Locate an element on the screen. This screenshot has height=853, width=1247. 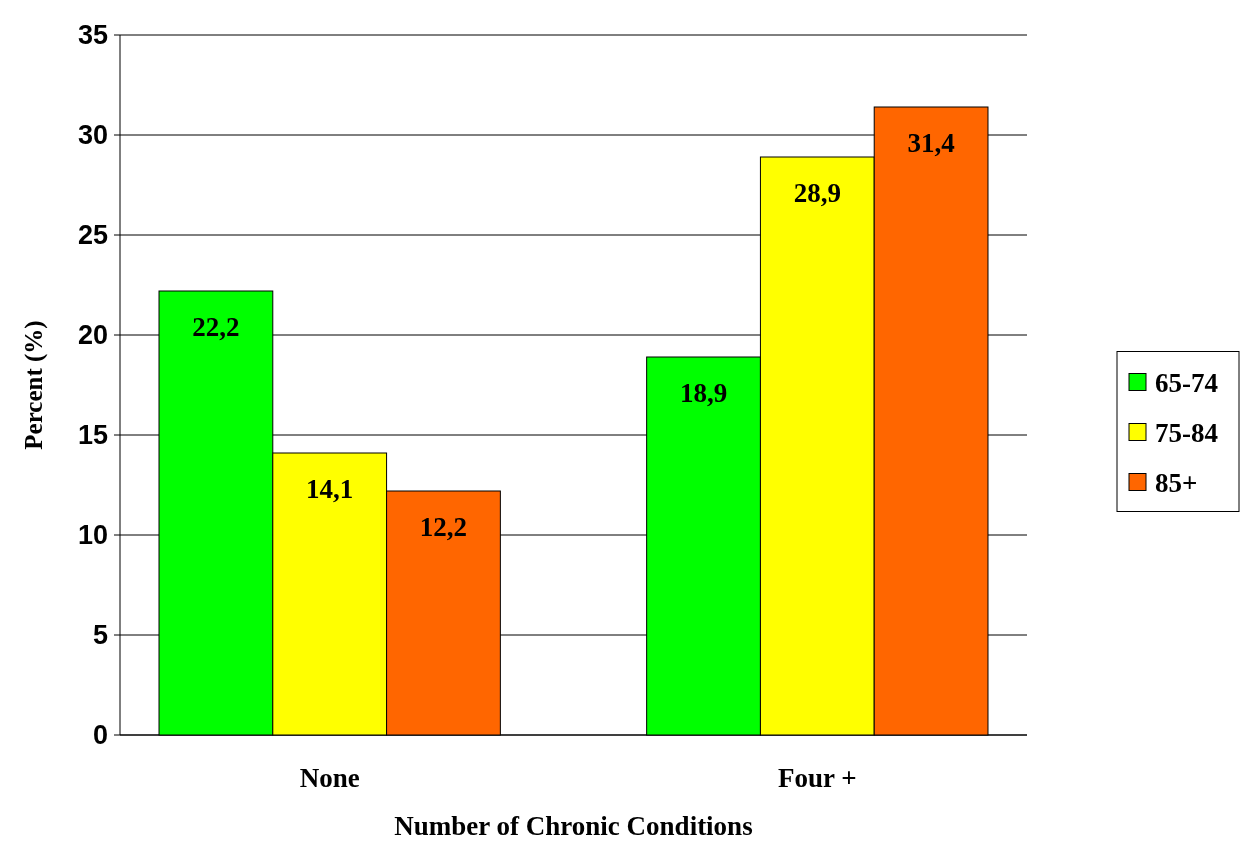
y-tick-label: 0 is located at coordinates (100, 735).